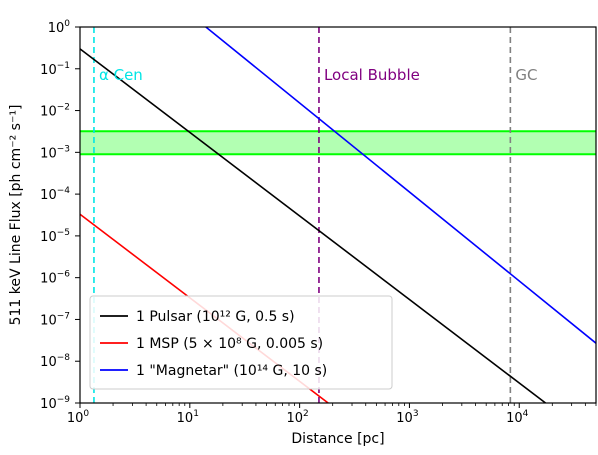 Image resolution: width=598 pixels, height=455 pixels. Describe the element at coordinates (297, 417) in the screenshot. I see `x-tick-label-2: 10²` at that location.